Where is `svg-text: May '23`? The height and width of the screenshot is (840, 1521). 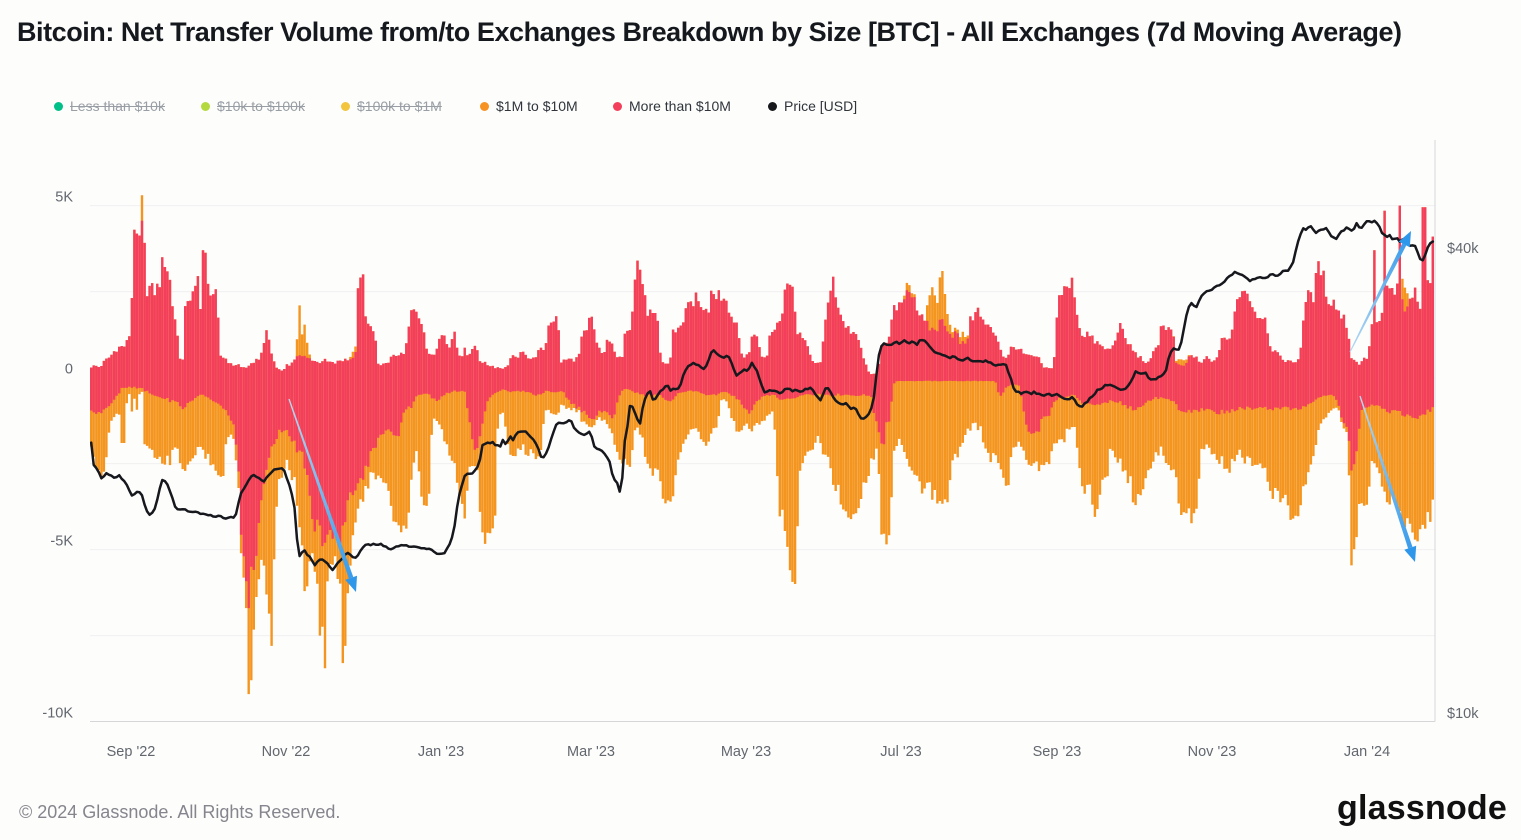 svg-text: May '23 is located at coordinates (746, 752).